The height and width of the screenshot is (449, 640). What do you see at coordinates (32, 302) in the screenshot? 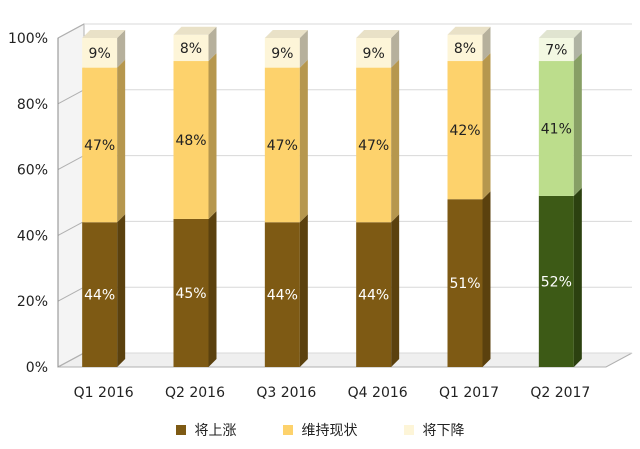
I see `y-tick-label: 20%` at bounding box center [32, 302].